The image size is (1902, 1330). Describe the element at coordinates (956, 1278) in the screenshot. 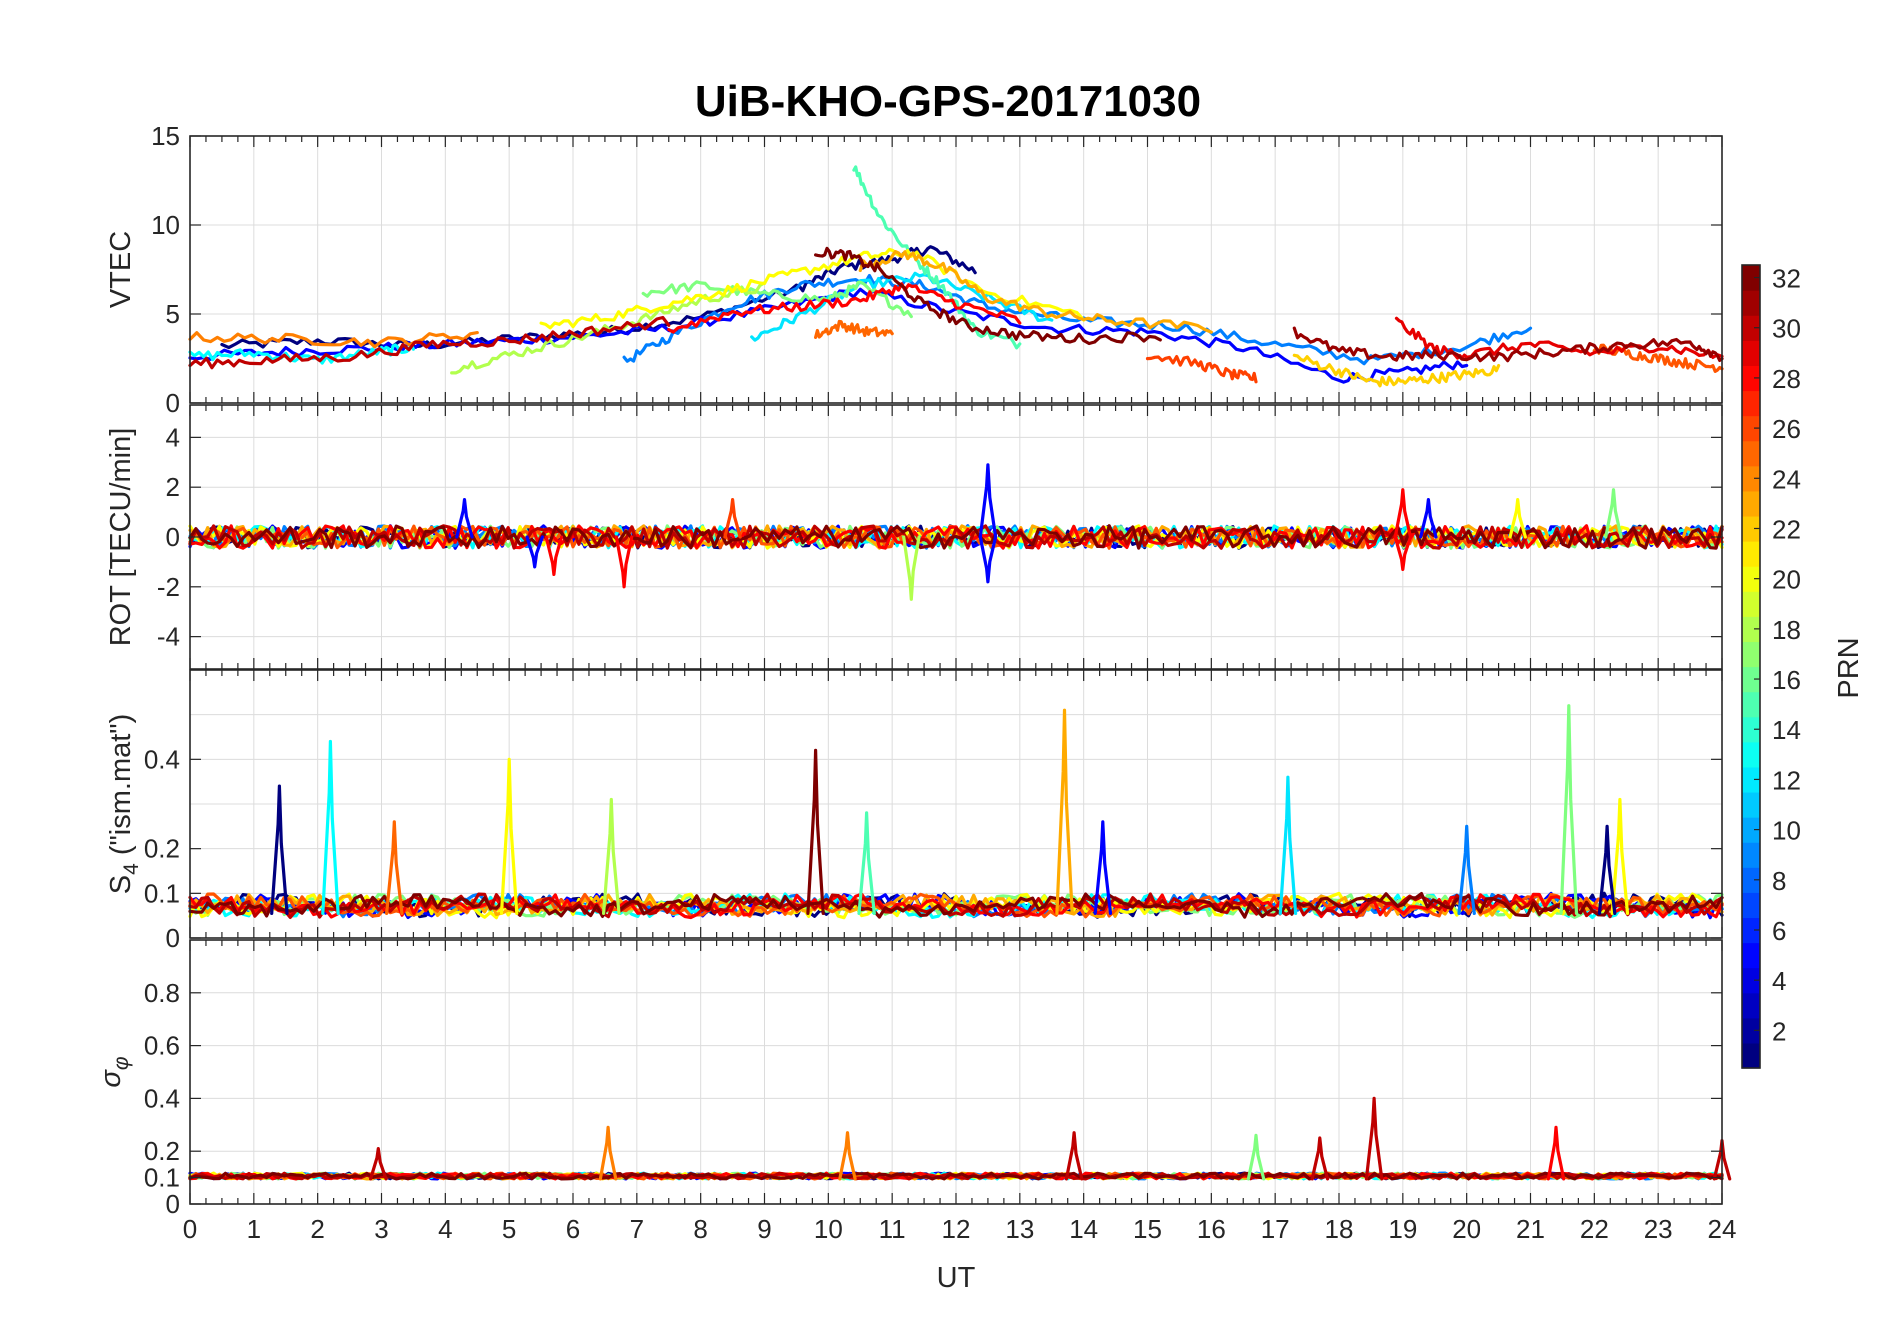

I see `x-axis-label: UT` at that location.